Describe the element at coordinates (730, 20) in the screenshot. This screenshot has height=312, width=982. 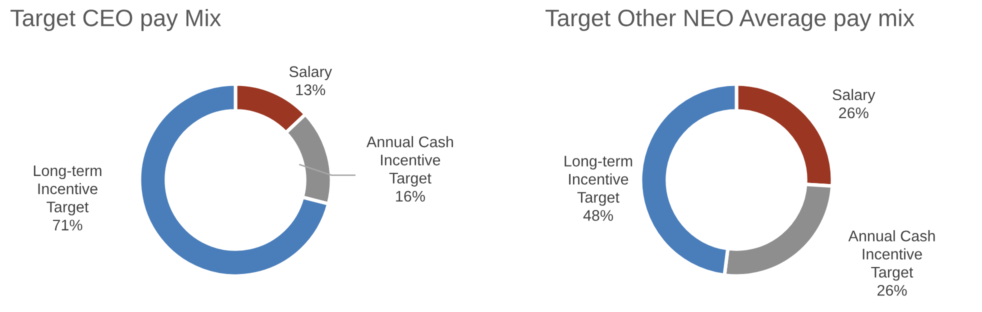
I see `chart-title: Target Other NEO Average pay mix` at that location.